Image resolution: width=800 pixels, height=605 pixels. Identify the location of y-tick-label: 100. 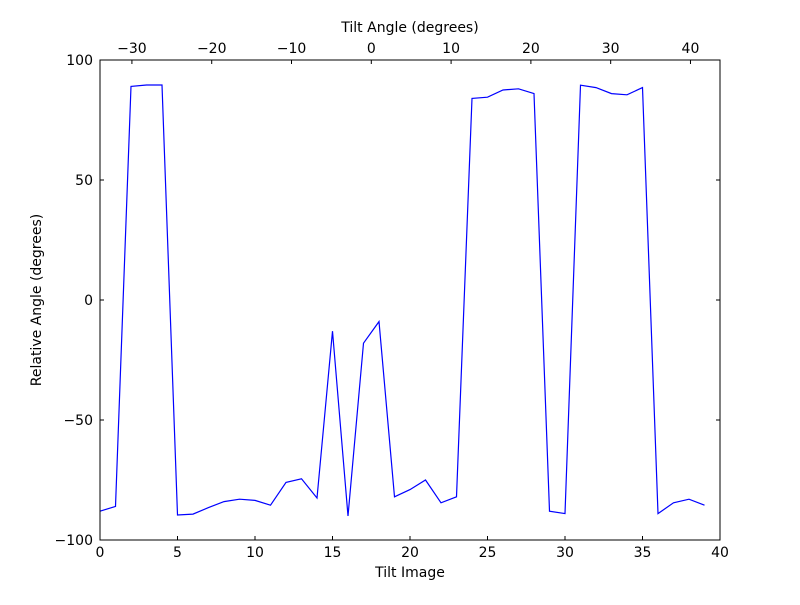
(79, 61).